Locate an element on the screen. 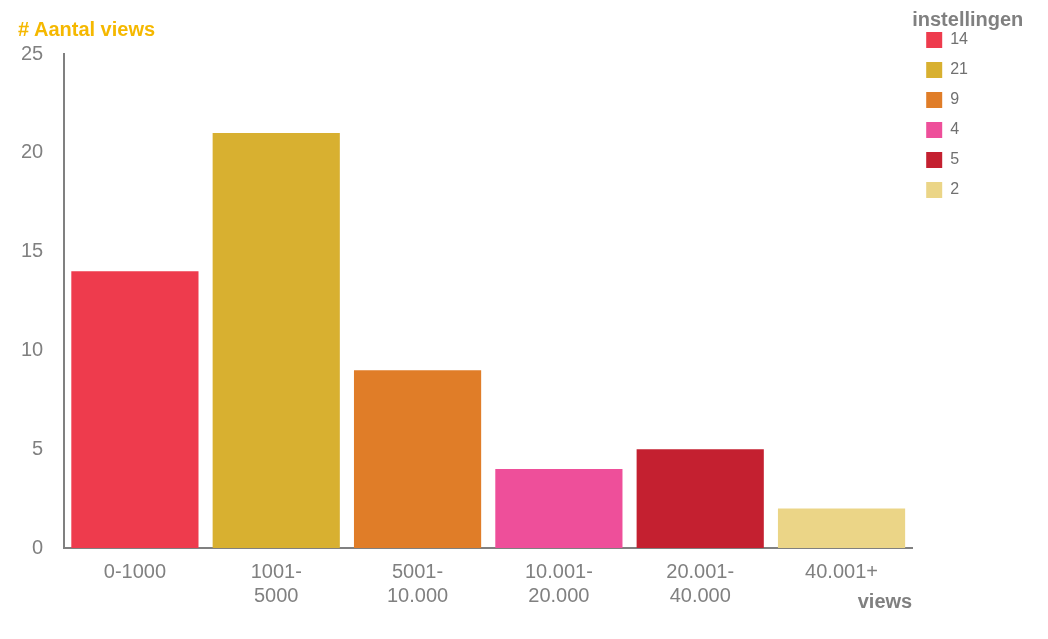 Image resolution: width=1048 pixels, height=639 pixels. legend-label: 21 is located at coordinates (959, 69).